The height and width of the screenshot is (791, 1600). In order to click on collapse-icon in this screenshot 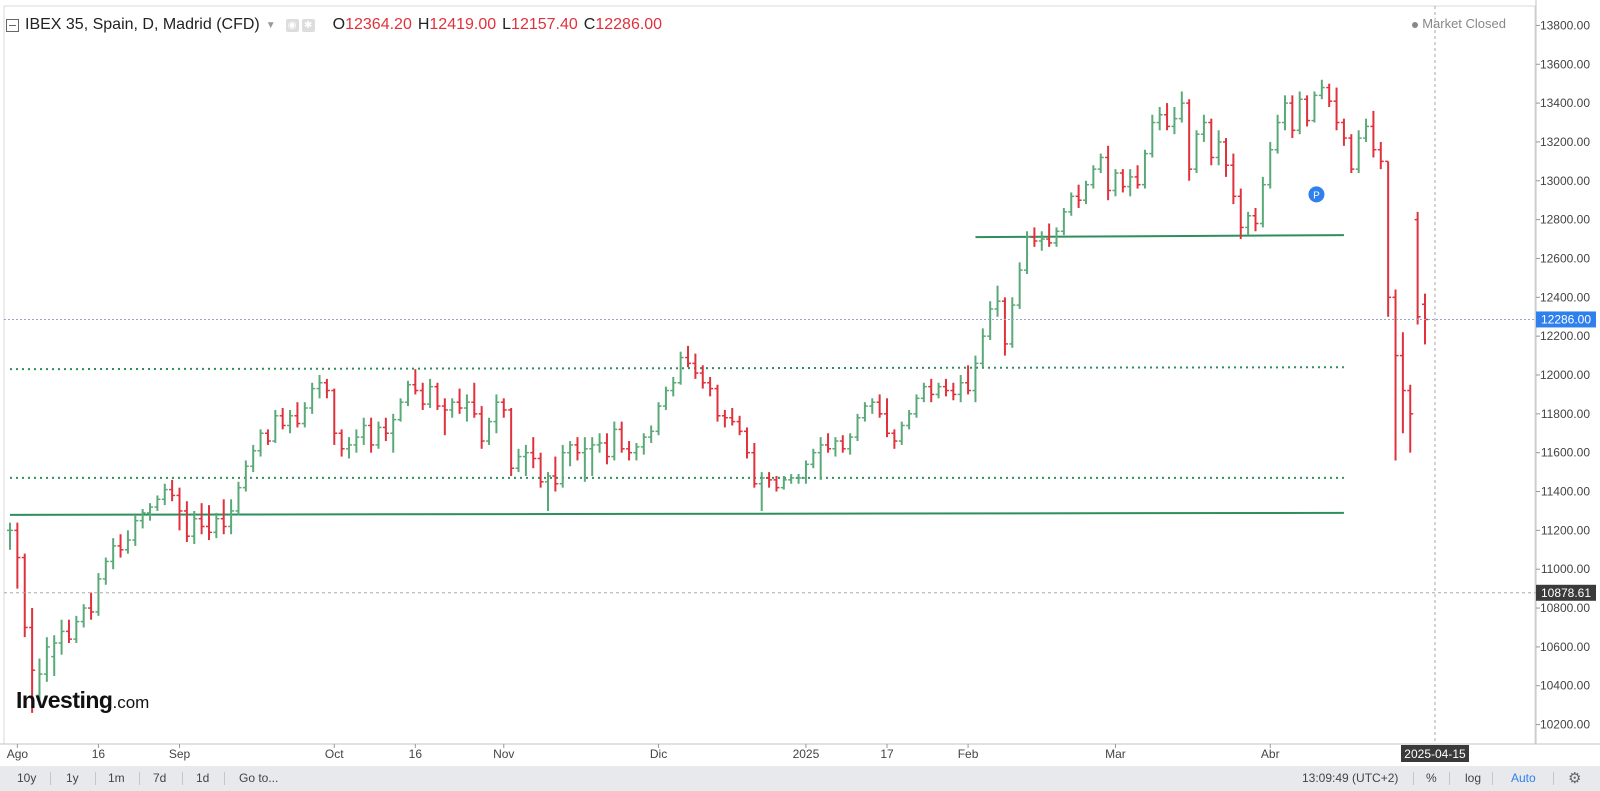, I will do `click(12, 25)`.